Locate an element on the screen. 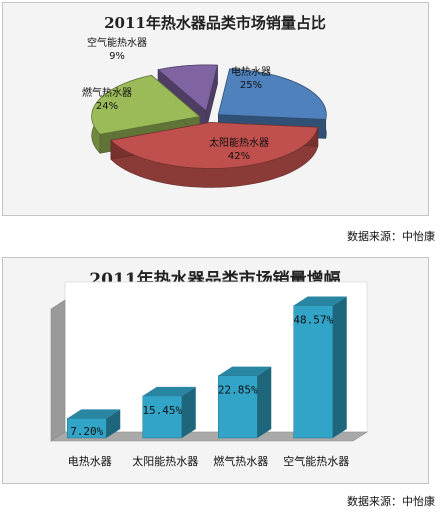 The width and height of the screenshot is (441, 515). pie-slice-value-label: 9% is located at coordinates (117, 56).